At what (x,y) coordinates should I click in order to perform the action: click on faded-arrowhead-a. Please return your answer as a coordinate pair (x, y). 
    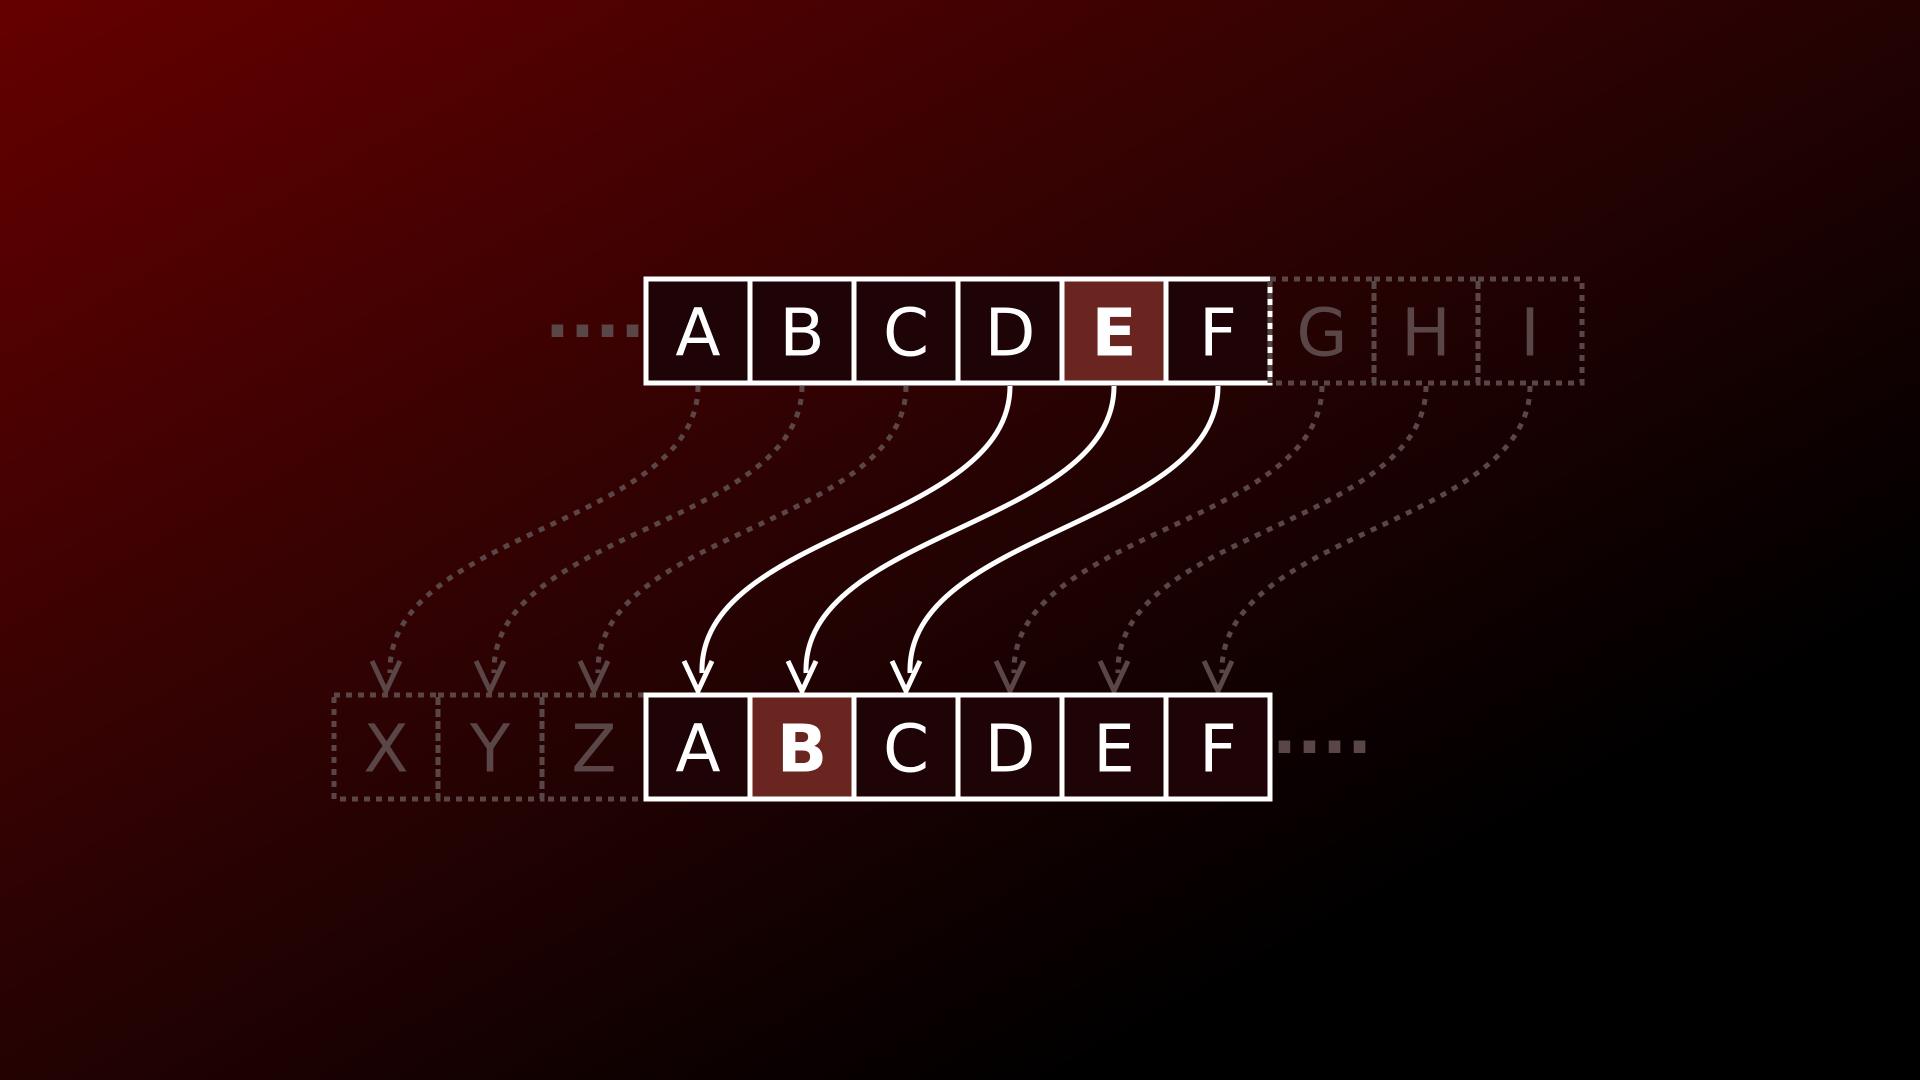
    Looking at the image, I should click on (386, 678).